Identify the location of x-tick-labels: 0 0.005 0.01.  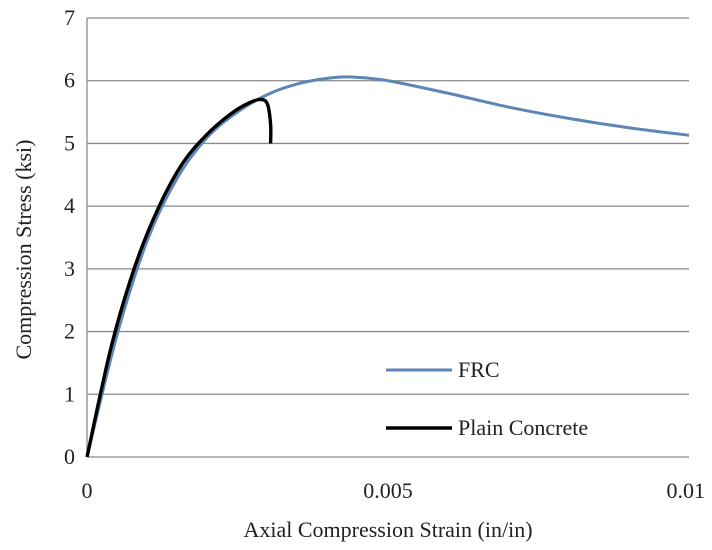
(394, 490).